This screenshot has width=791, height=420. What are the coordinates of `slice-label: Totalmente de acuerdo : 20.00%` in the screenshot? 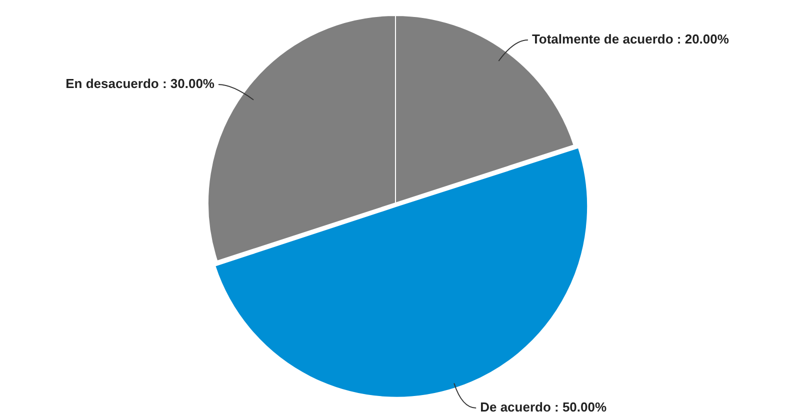 It's located at (631, 39).